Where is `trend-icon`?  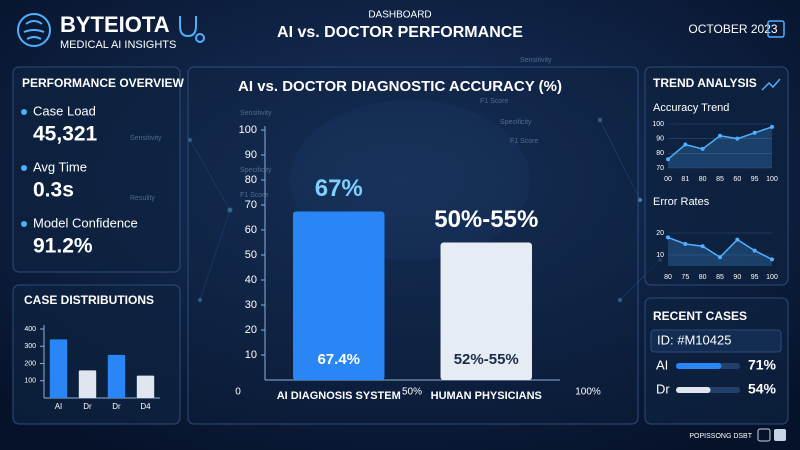 trend-icon is located at coordinates (771, 84).